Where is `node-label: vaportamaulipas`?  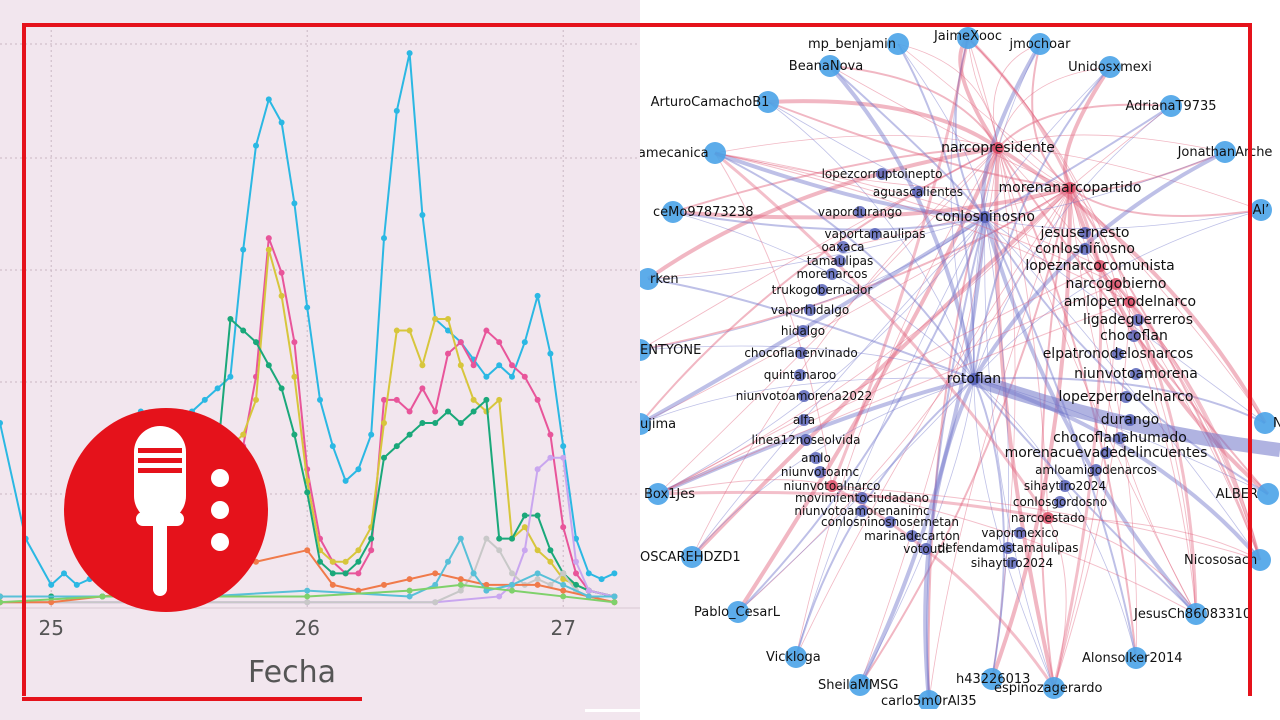
node-label: vaportamaulipas is located at coordinates (875, 234).